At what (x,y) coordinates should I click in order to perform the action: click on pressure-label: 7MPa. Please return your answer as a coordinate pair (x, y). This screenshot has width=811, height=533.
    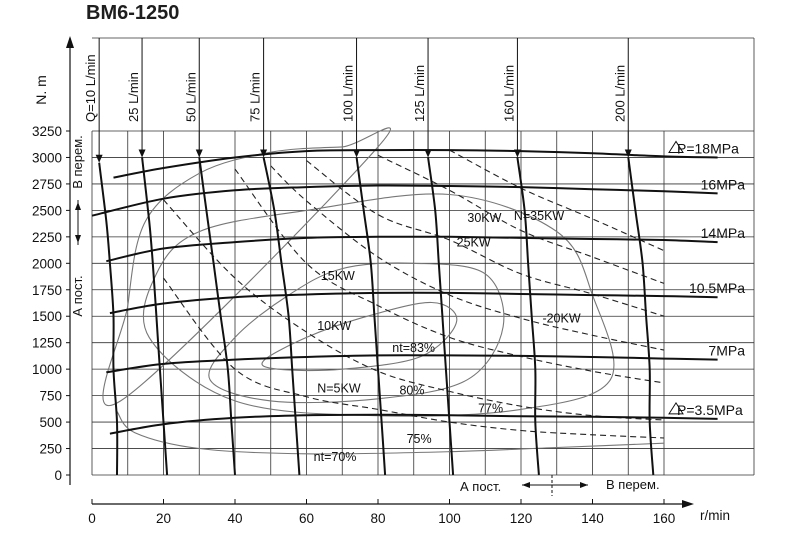
    Looking at the image, I should click on (726, 351).